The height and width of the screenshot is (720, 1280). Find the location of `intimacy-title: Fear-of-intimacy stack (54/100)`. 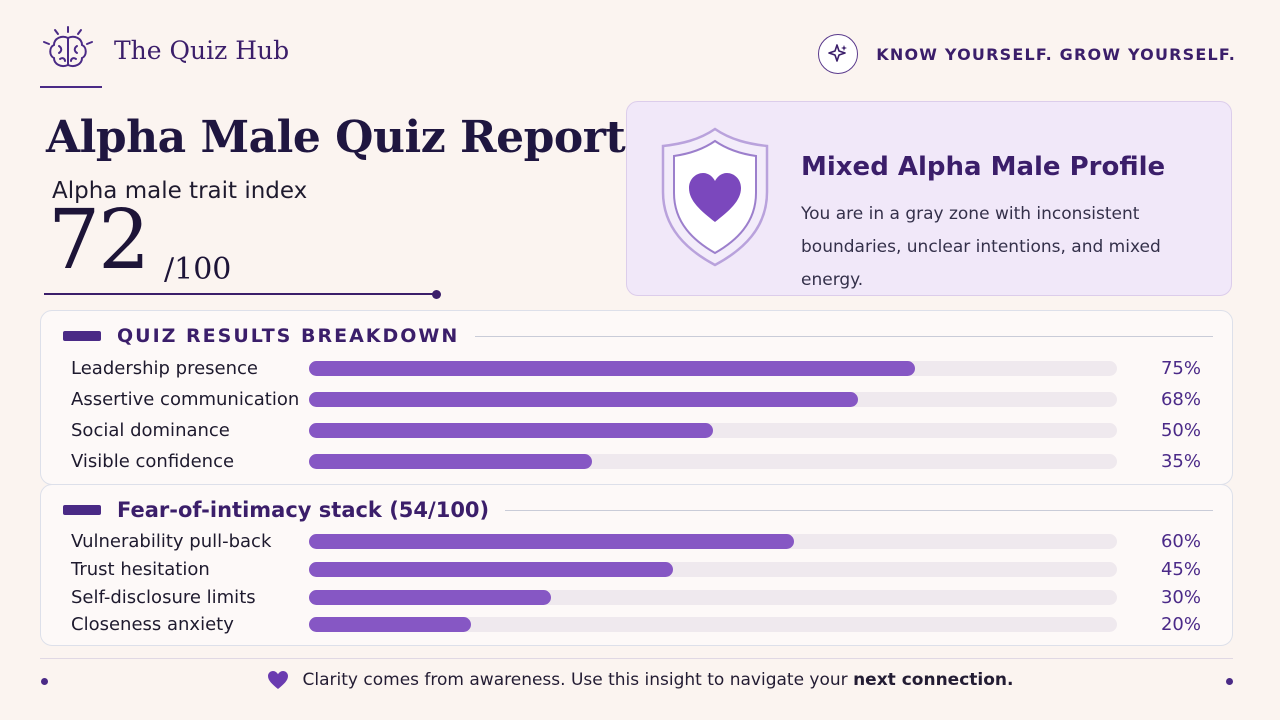

intimacy-title: Fear-of-intimacy stack (54/100) is located at coordinates (303, 510).